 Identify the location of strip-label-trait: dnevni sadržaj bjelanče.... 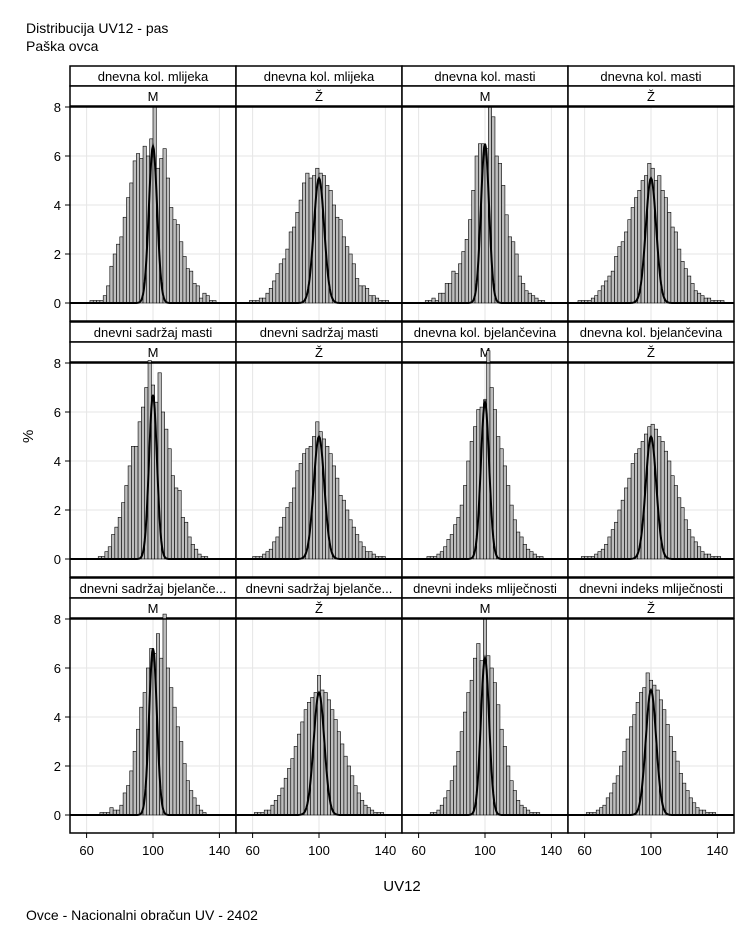
(319, 588).